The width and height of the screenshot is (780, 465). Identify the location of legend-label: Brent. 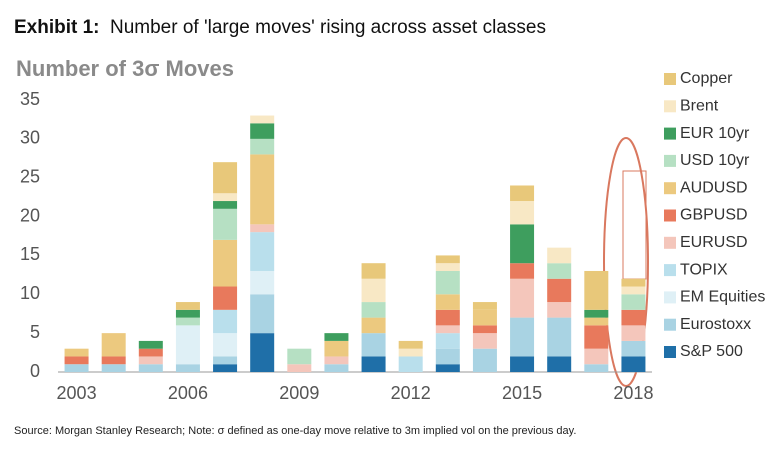
(699, 106).